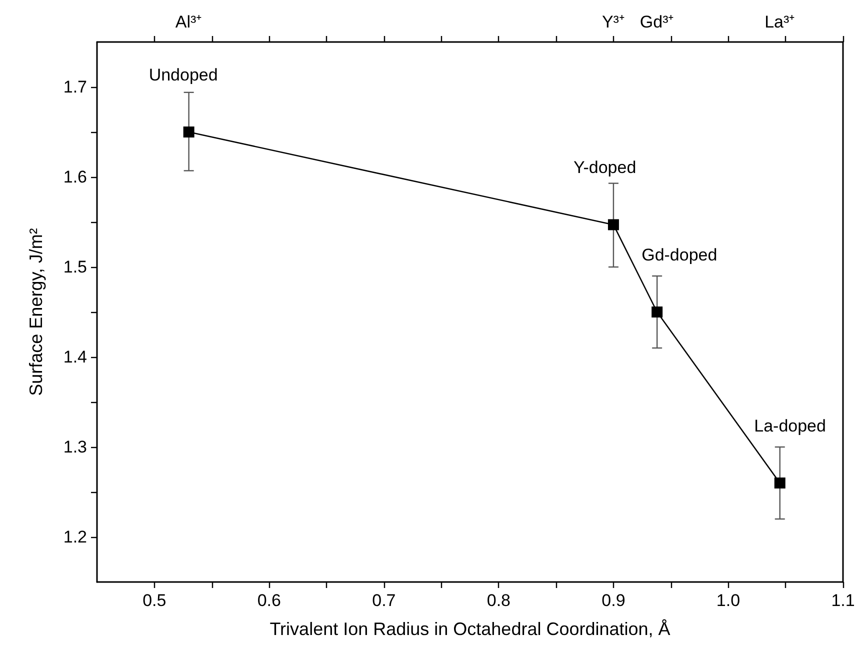 The image size is (859, 655). Describe the element at coordinates (843, 600) in the screenshot. I see `x-tick-label: 1.1` at that location.